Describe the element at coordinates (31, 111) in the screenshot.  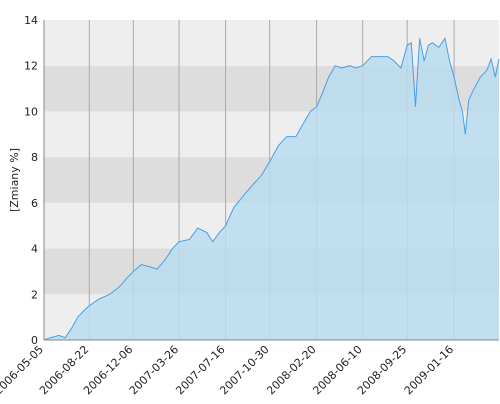
I see `y-tick-label: 10` at that location.